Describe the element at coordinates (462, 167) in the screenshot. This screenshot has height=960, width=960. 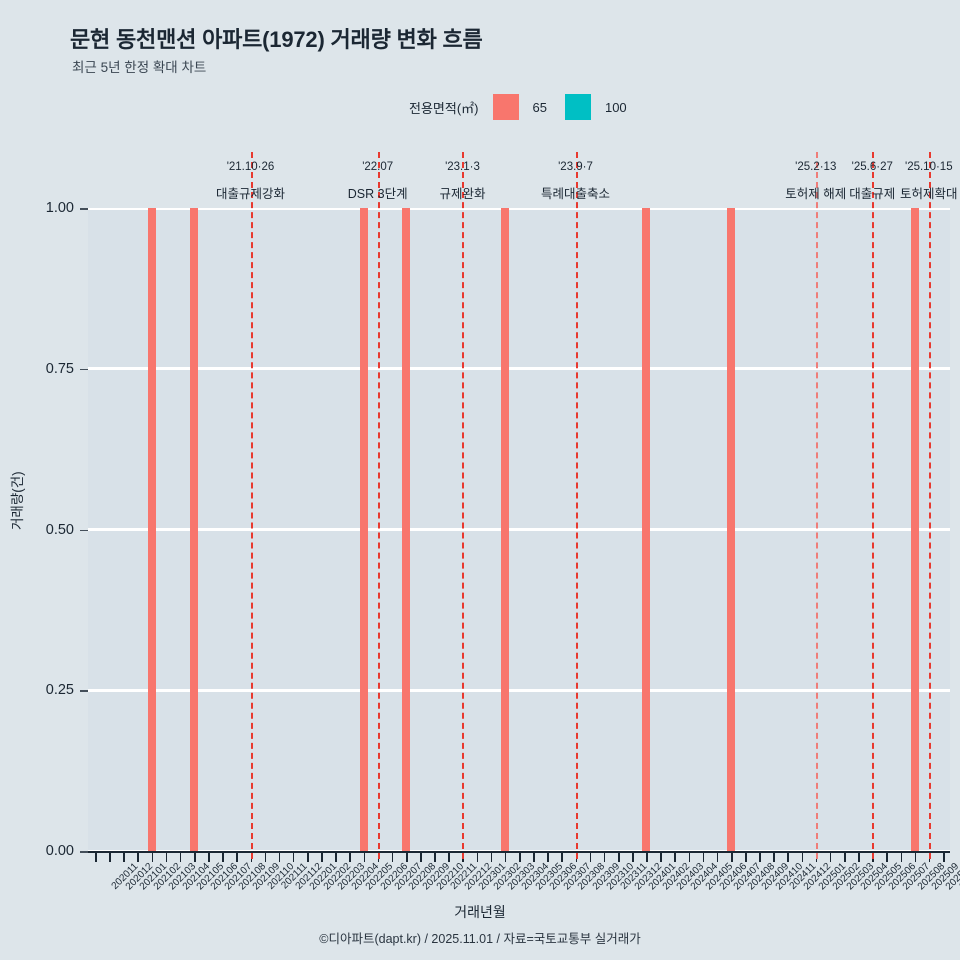
I see `event-date-label: '23.1·3` at that location.